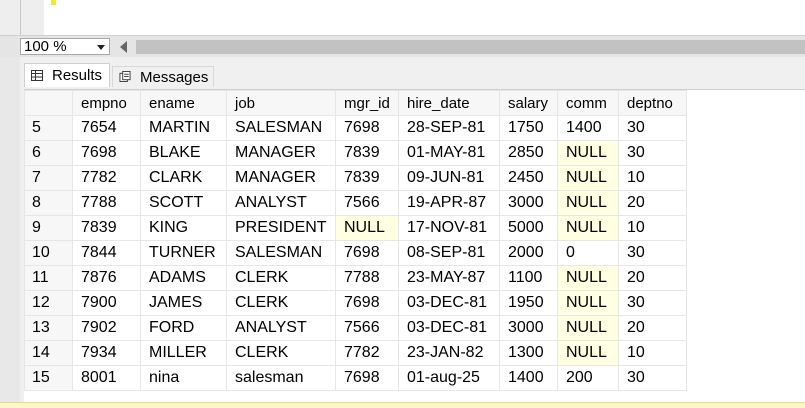 The image size is (805, 408). What do you see at coordinates (48, 178) in the screenshot?
I see `row-number-cell: 7` at bounding box center [48, 178].